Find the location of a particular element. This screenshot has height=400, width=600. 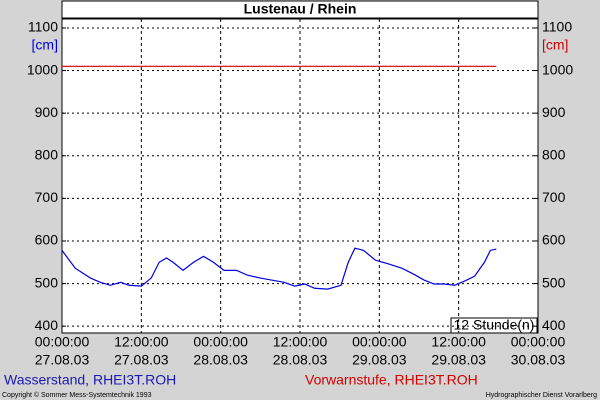

y-tick-label: 1100 is located at coordinates (43, 27).